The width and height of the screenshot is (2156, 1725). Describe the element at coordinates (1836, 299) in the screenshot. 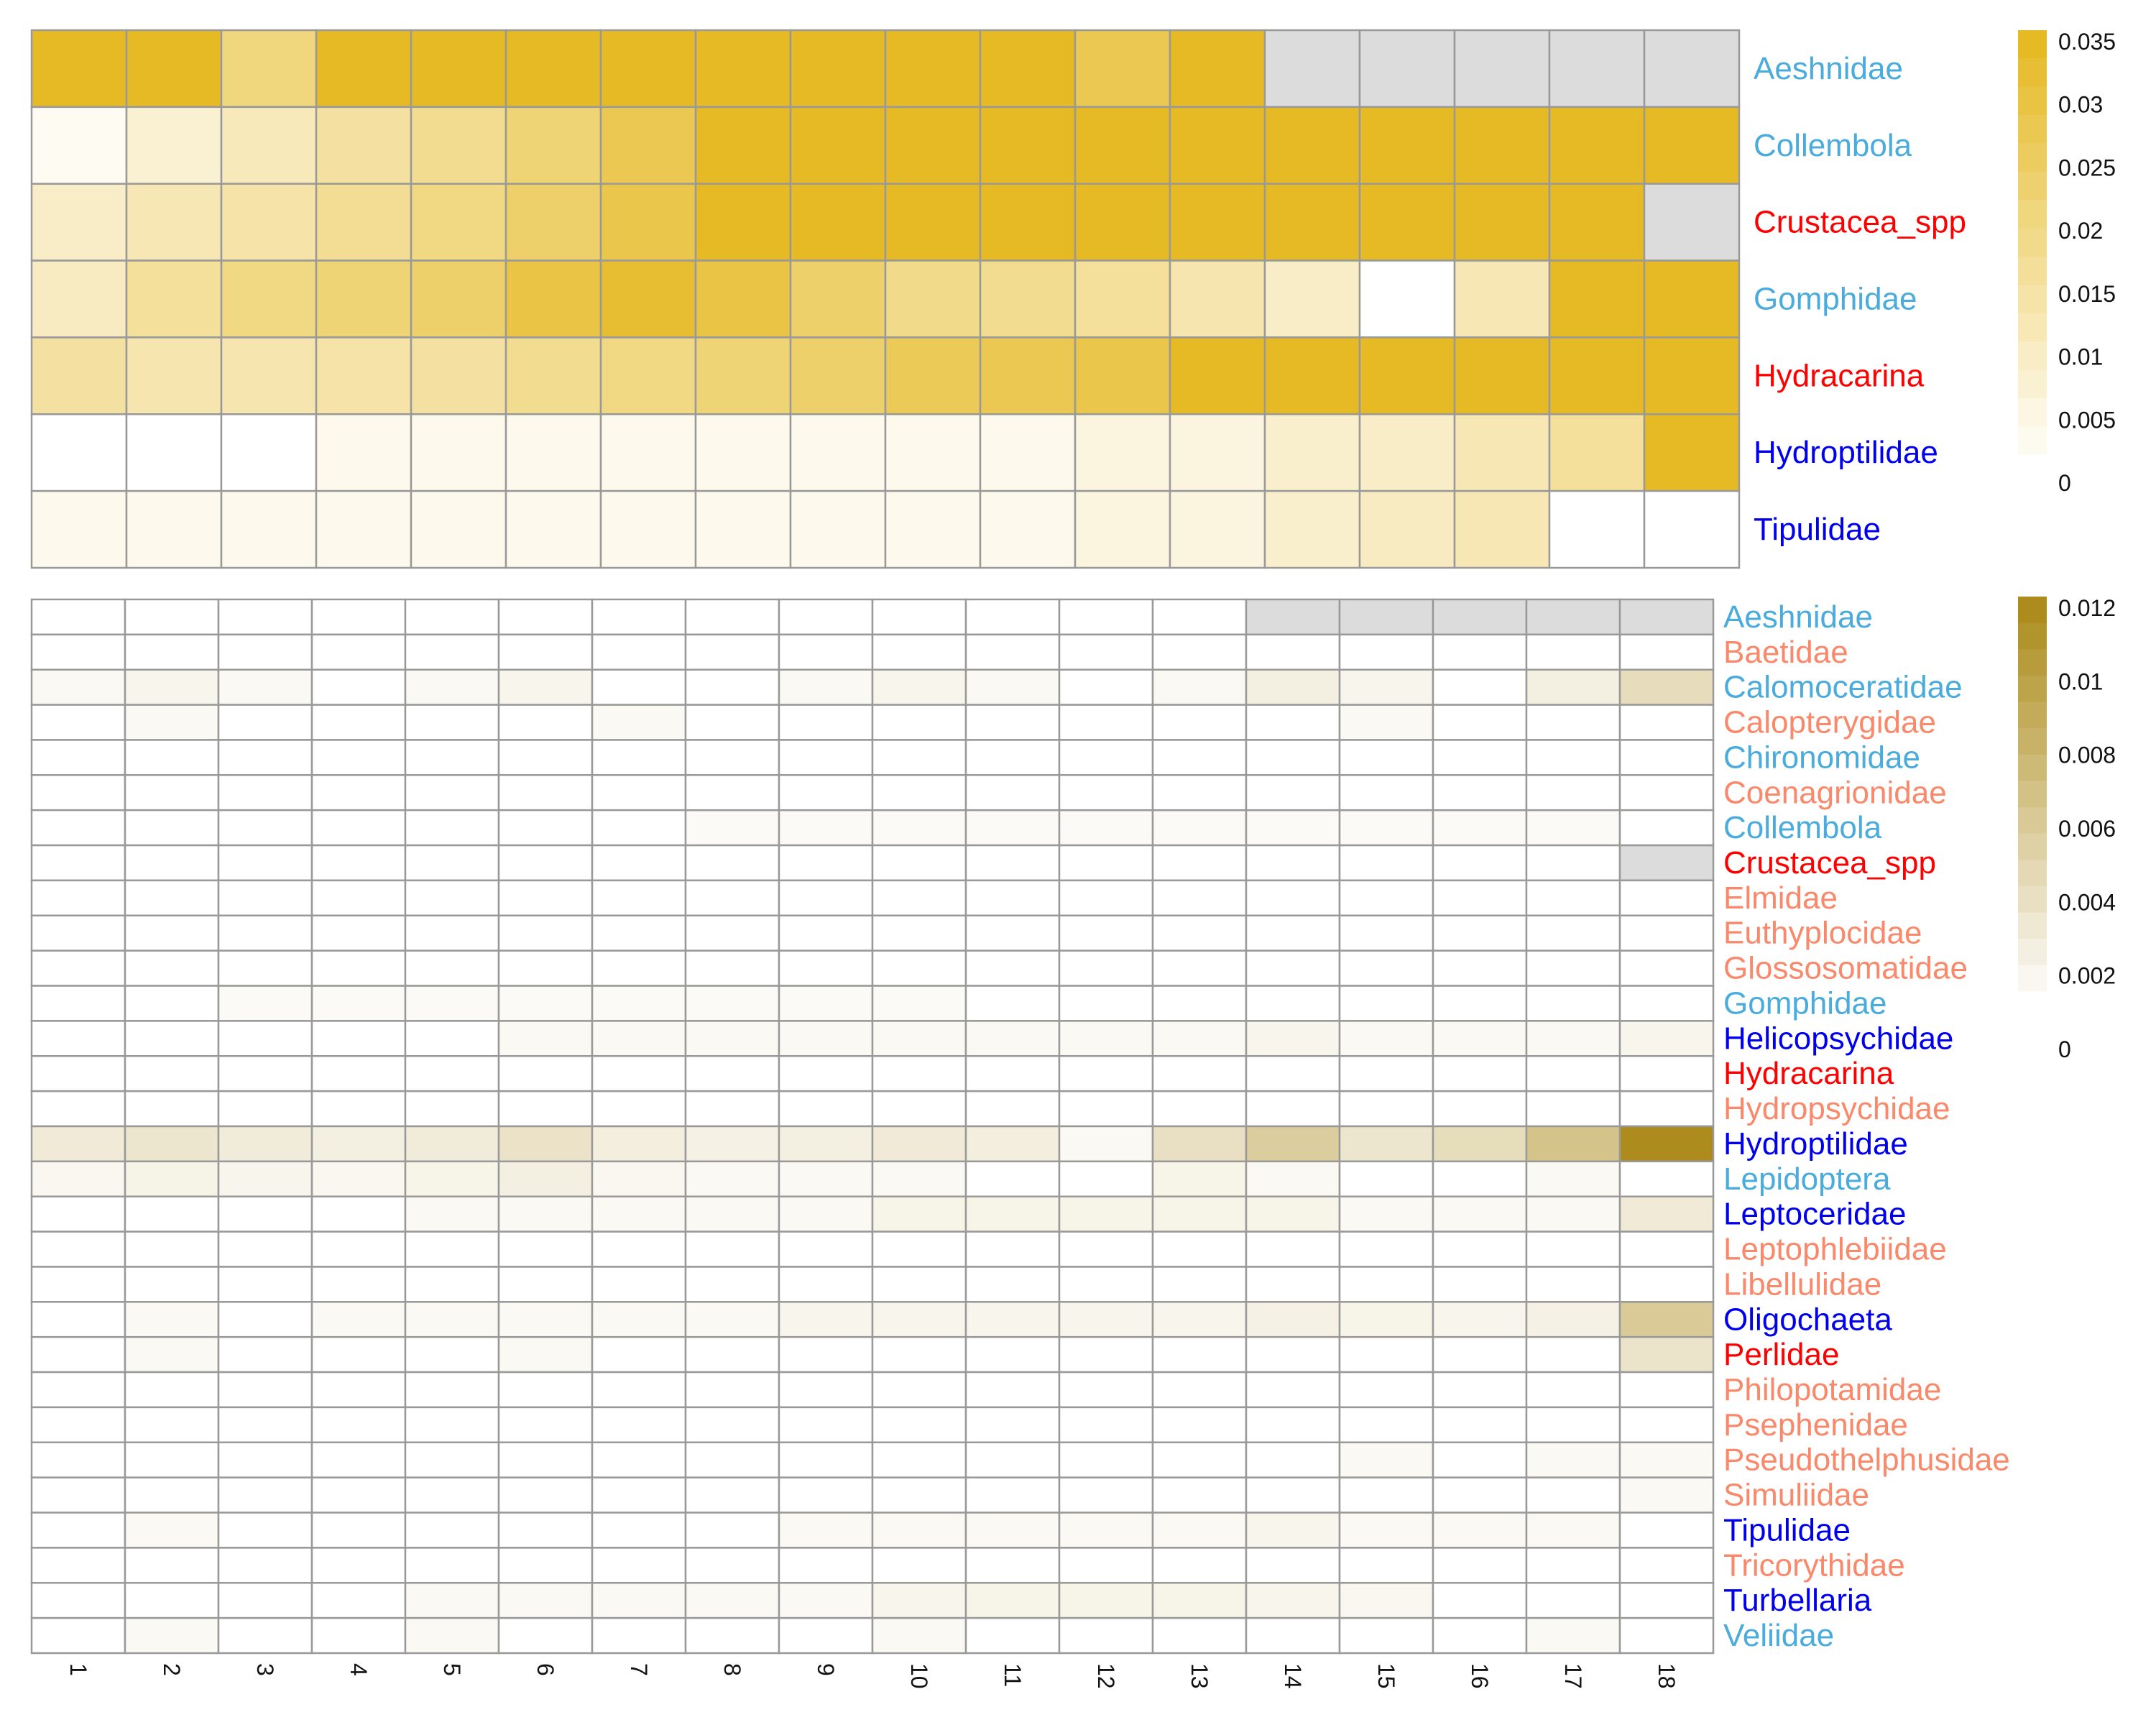

I see `top-row-label: Gomphidae` at that location.